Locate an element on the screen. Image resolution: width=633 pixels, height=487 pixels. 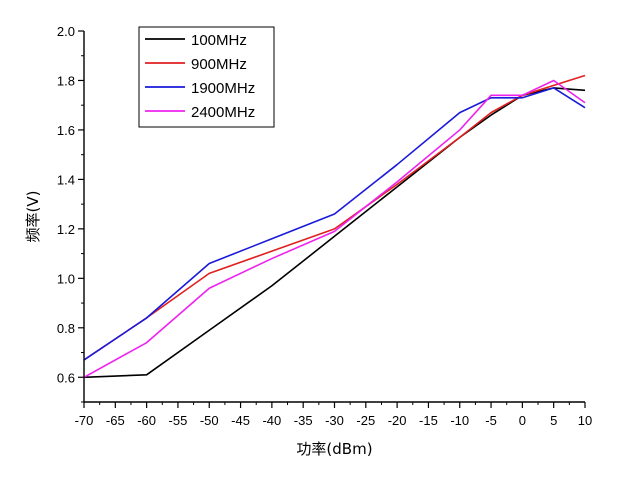
x-tick-label: -30 is located at coordinates (334, 420).